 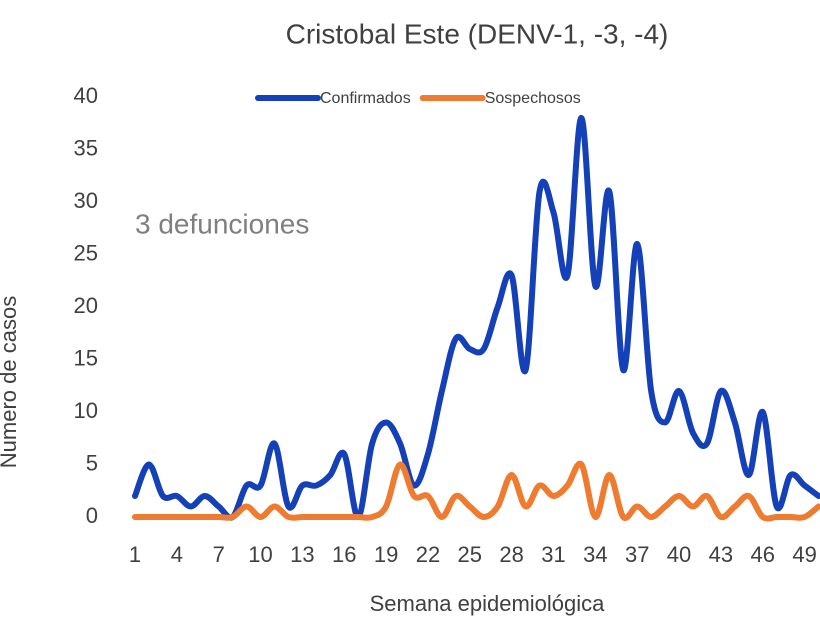 I want to click on x-tick-label: 43, so click(x=721, y=554).